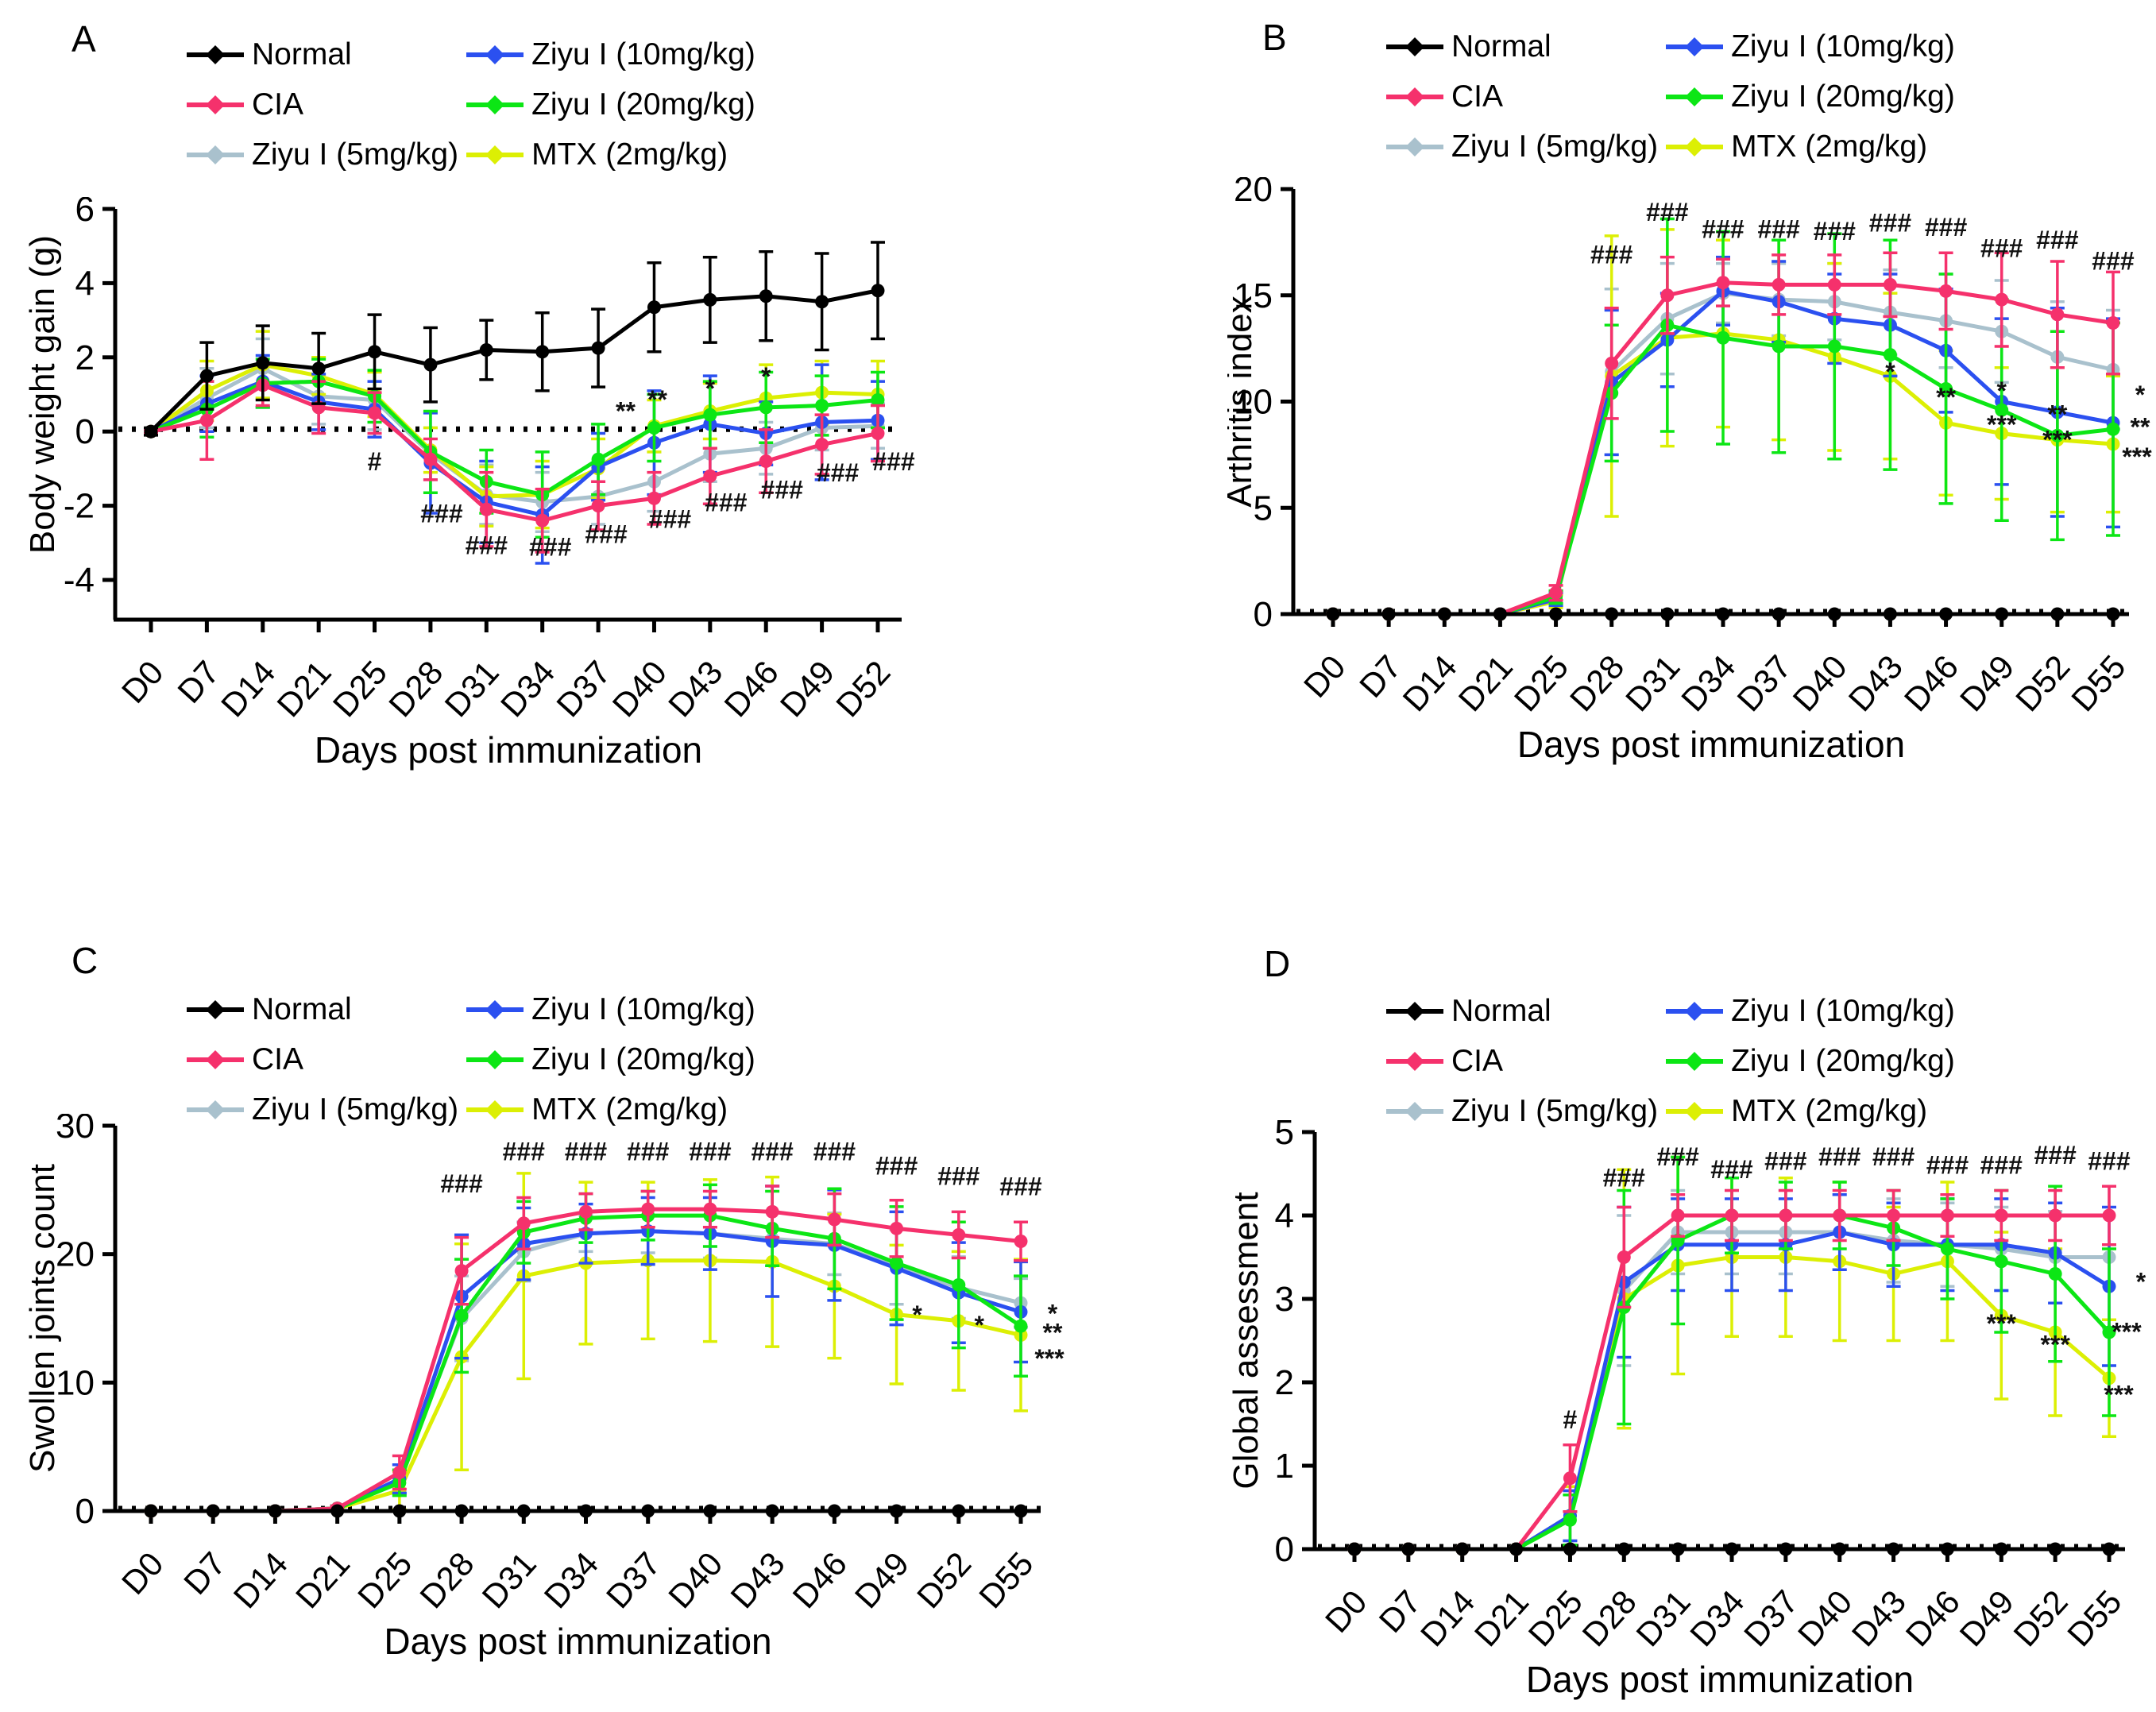  I want to click on x-tick-label: D49, so click(882, 1580).